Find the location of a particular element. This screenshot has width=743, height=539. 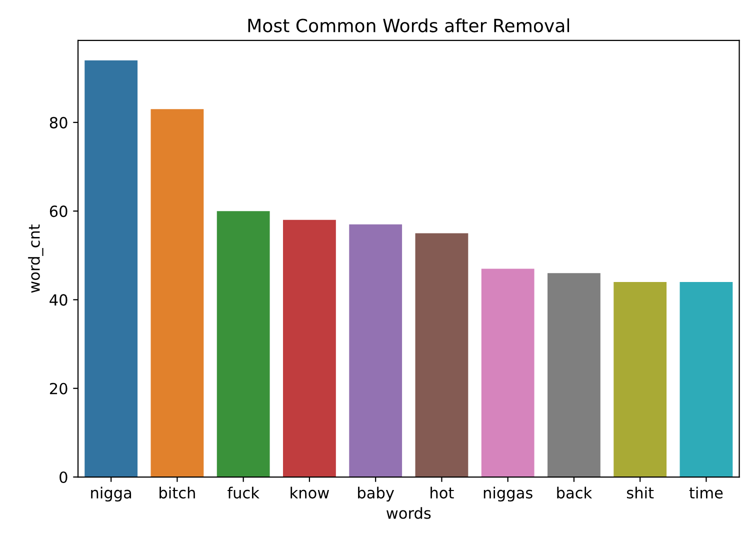

x-tick-label: baby is located at coordinates (376, 494).